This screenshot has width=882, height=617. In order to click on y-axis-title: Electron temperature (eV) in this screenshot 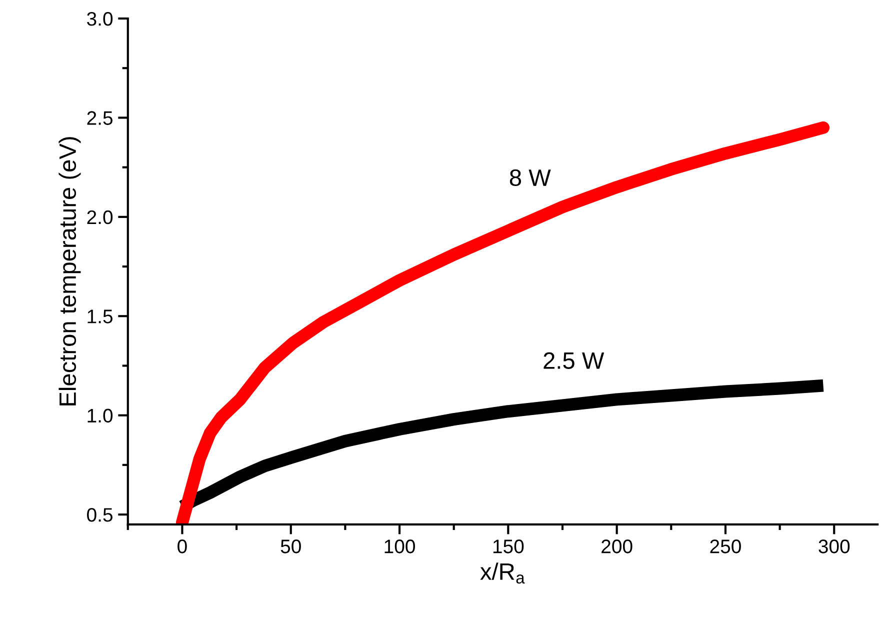, I will do `click(69, 271)`.